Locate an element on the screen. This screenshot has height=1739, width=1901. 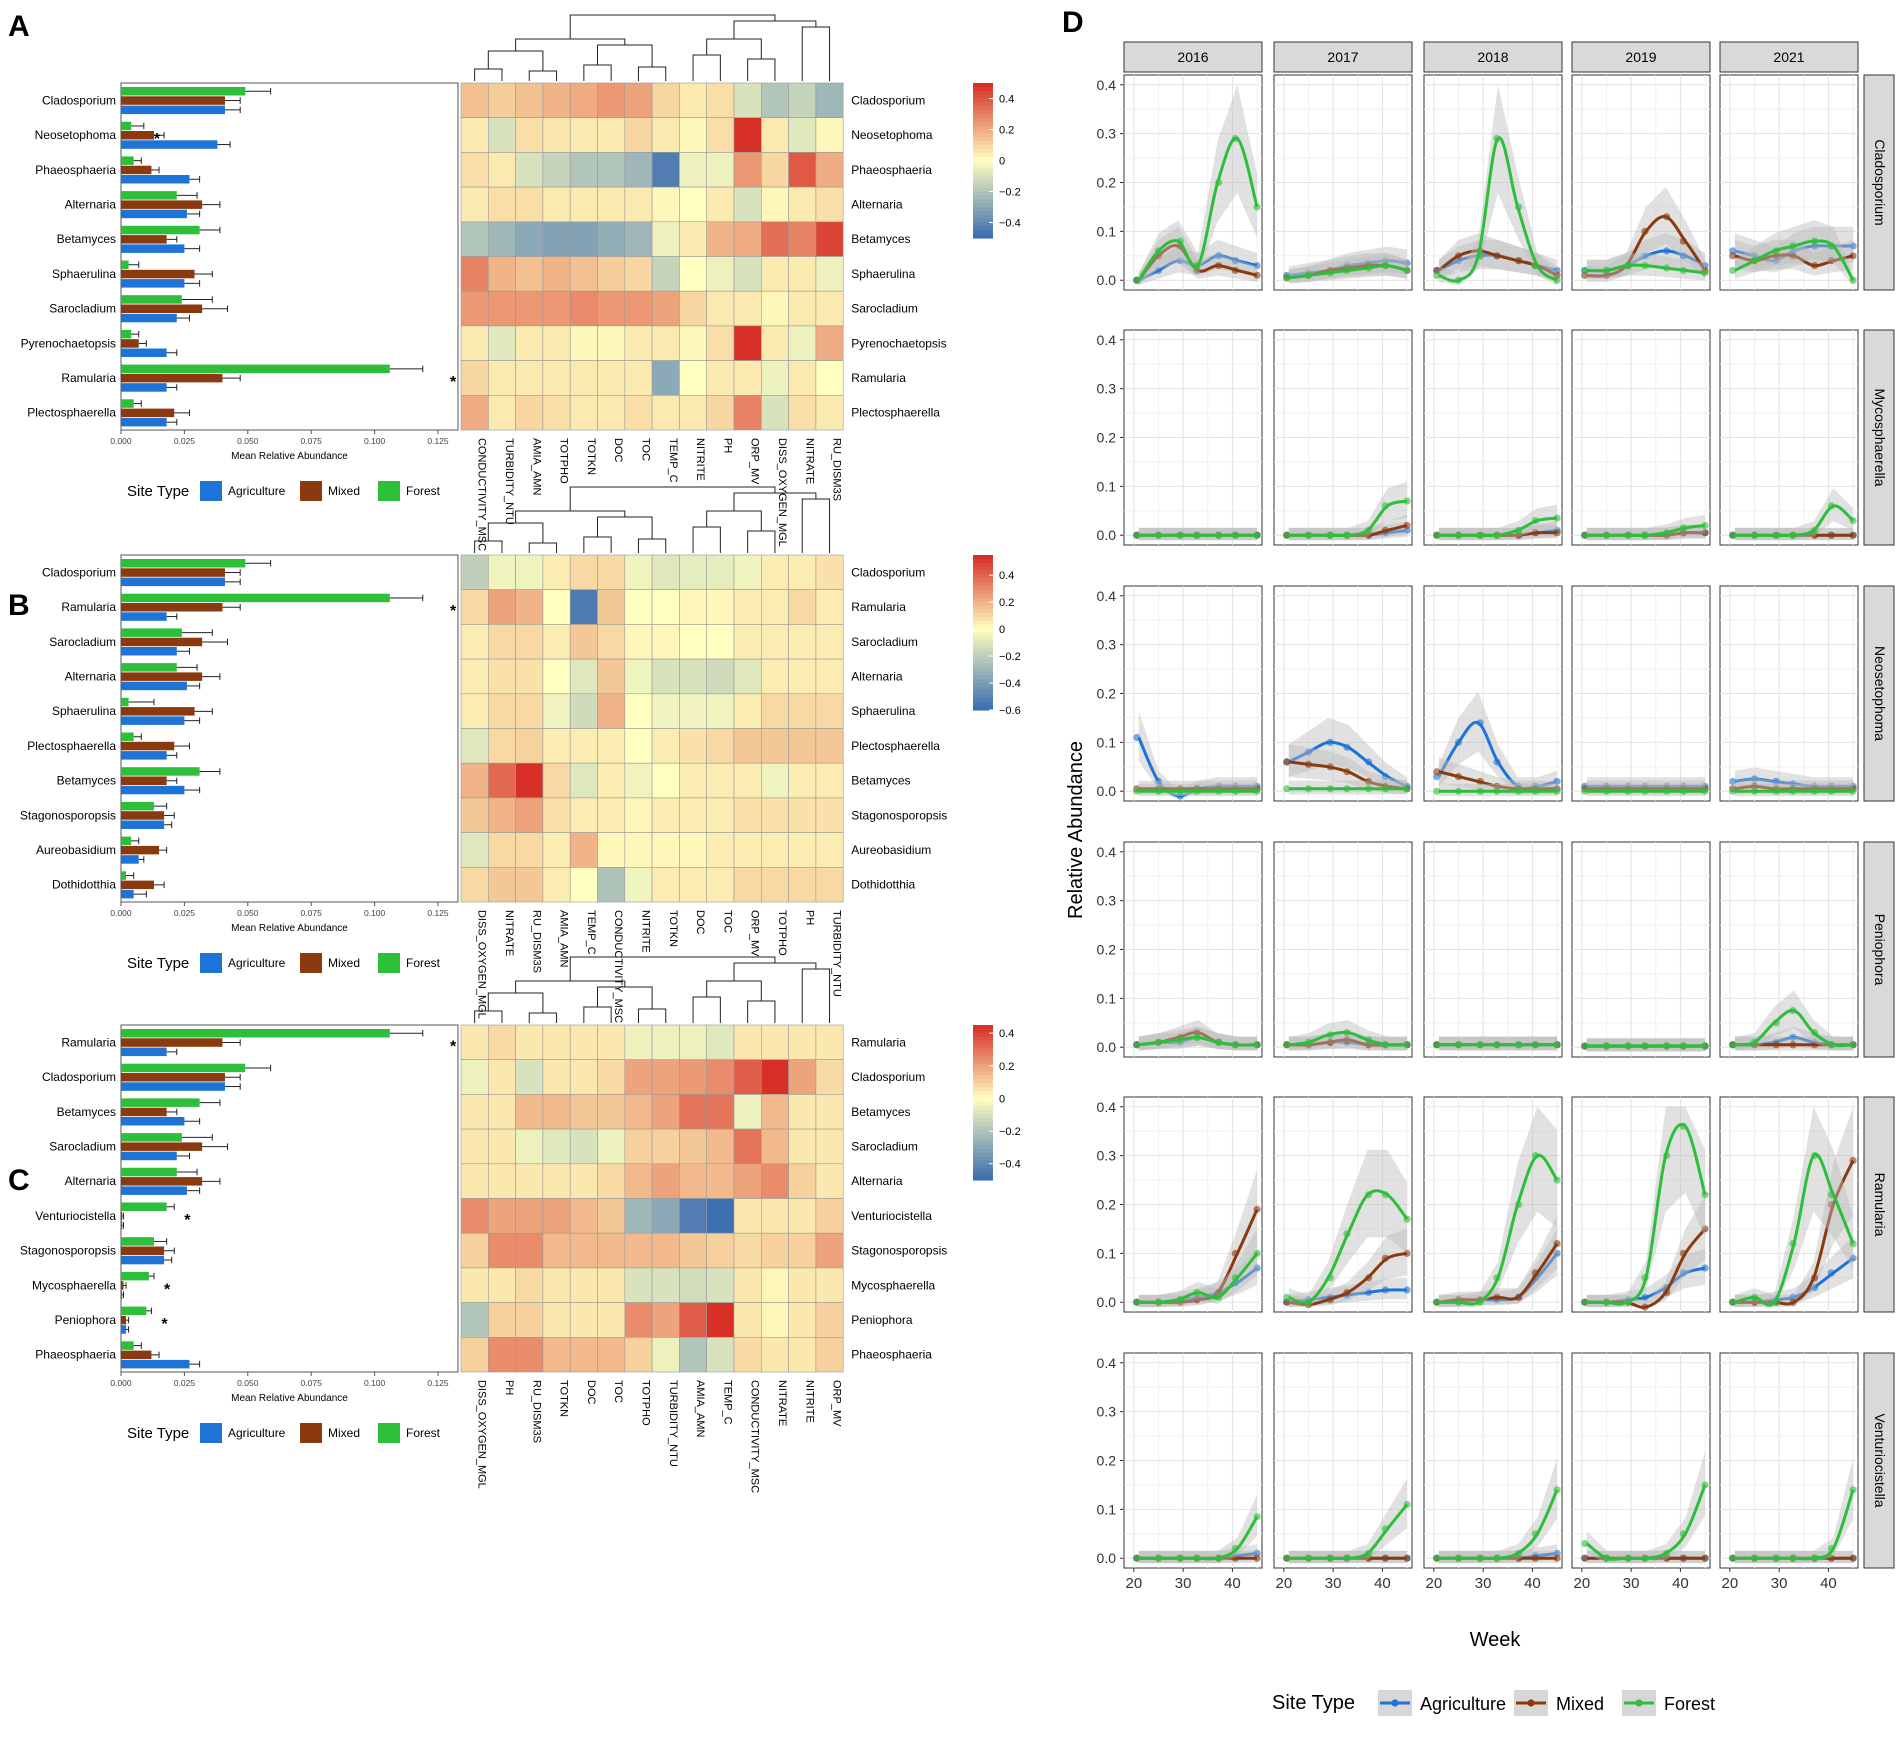
heatmap-row-label: Cladosporium is located at coordinates (888, 1077).